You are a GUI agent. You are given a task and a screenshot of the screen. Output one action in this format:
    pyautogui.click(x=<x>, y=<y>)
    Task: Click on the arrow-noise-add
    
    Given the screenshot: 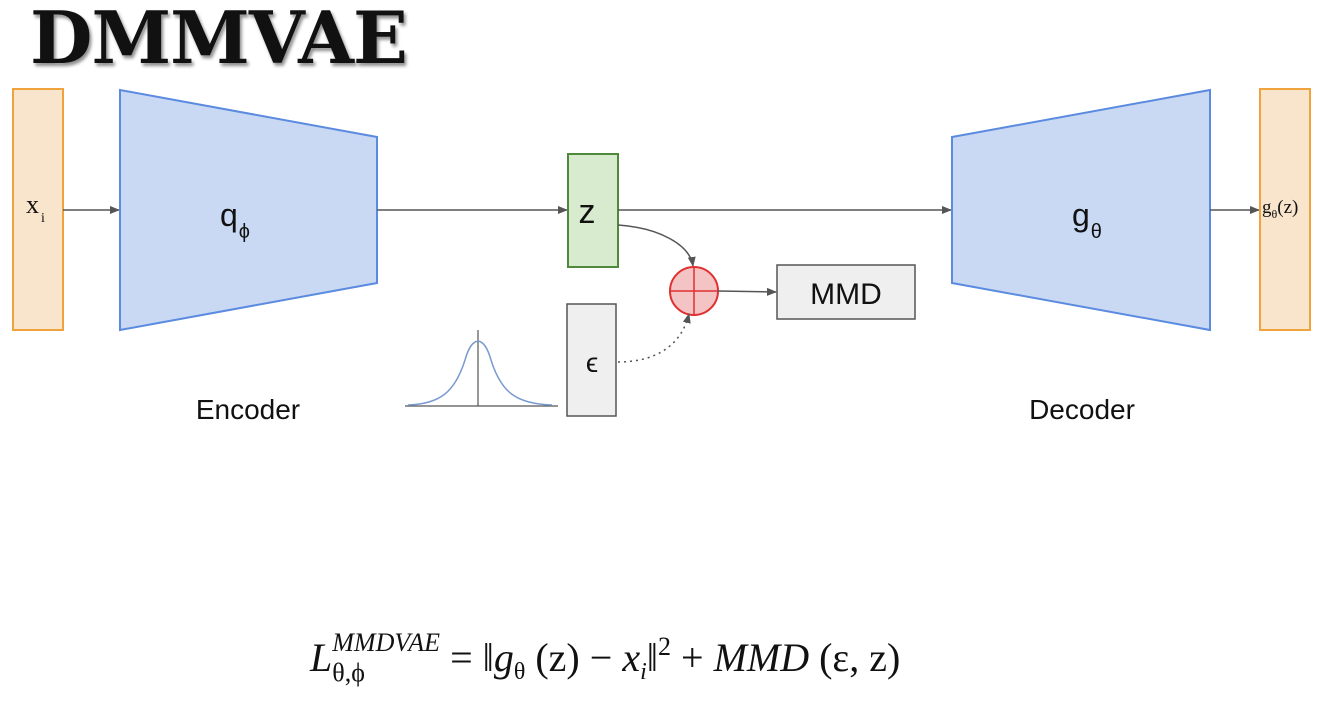 What is the action you would take?
    pyautogui.click(x=654, y=338)
    